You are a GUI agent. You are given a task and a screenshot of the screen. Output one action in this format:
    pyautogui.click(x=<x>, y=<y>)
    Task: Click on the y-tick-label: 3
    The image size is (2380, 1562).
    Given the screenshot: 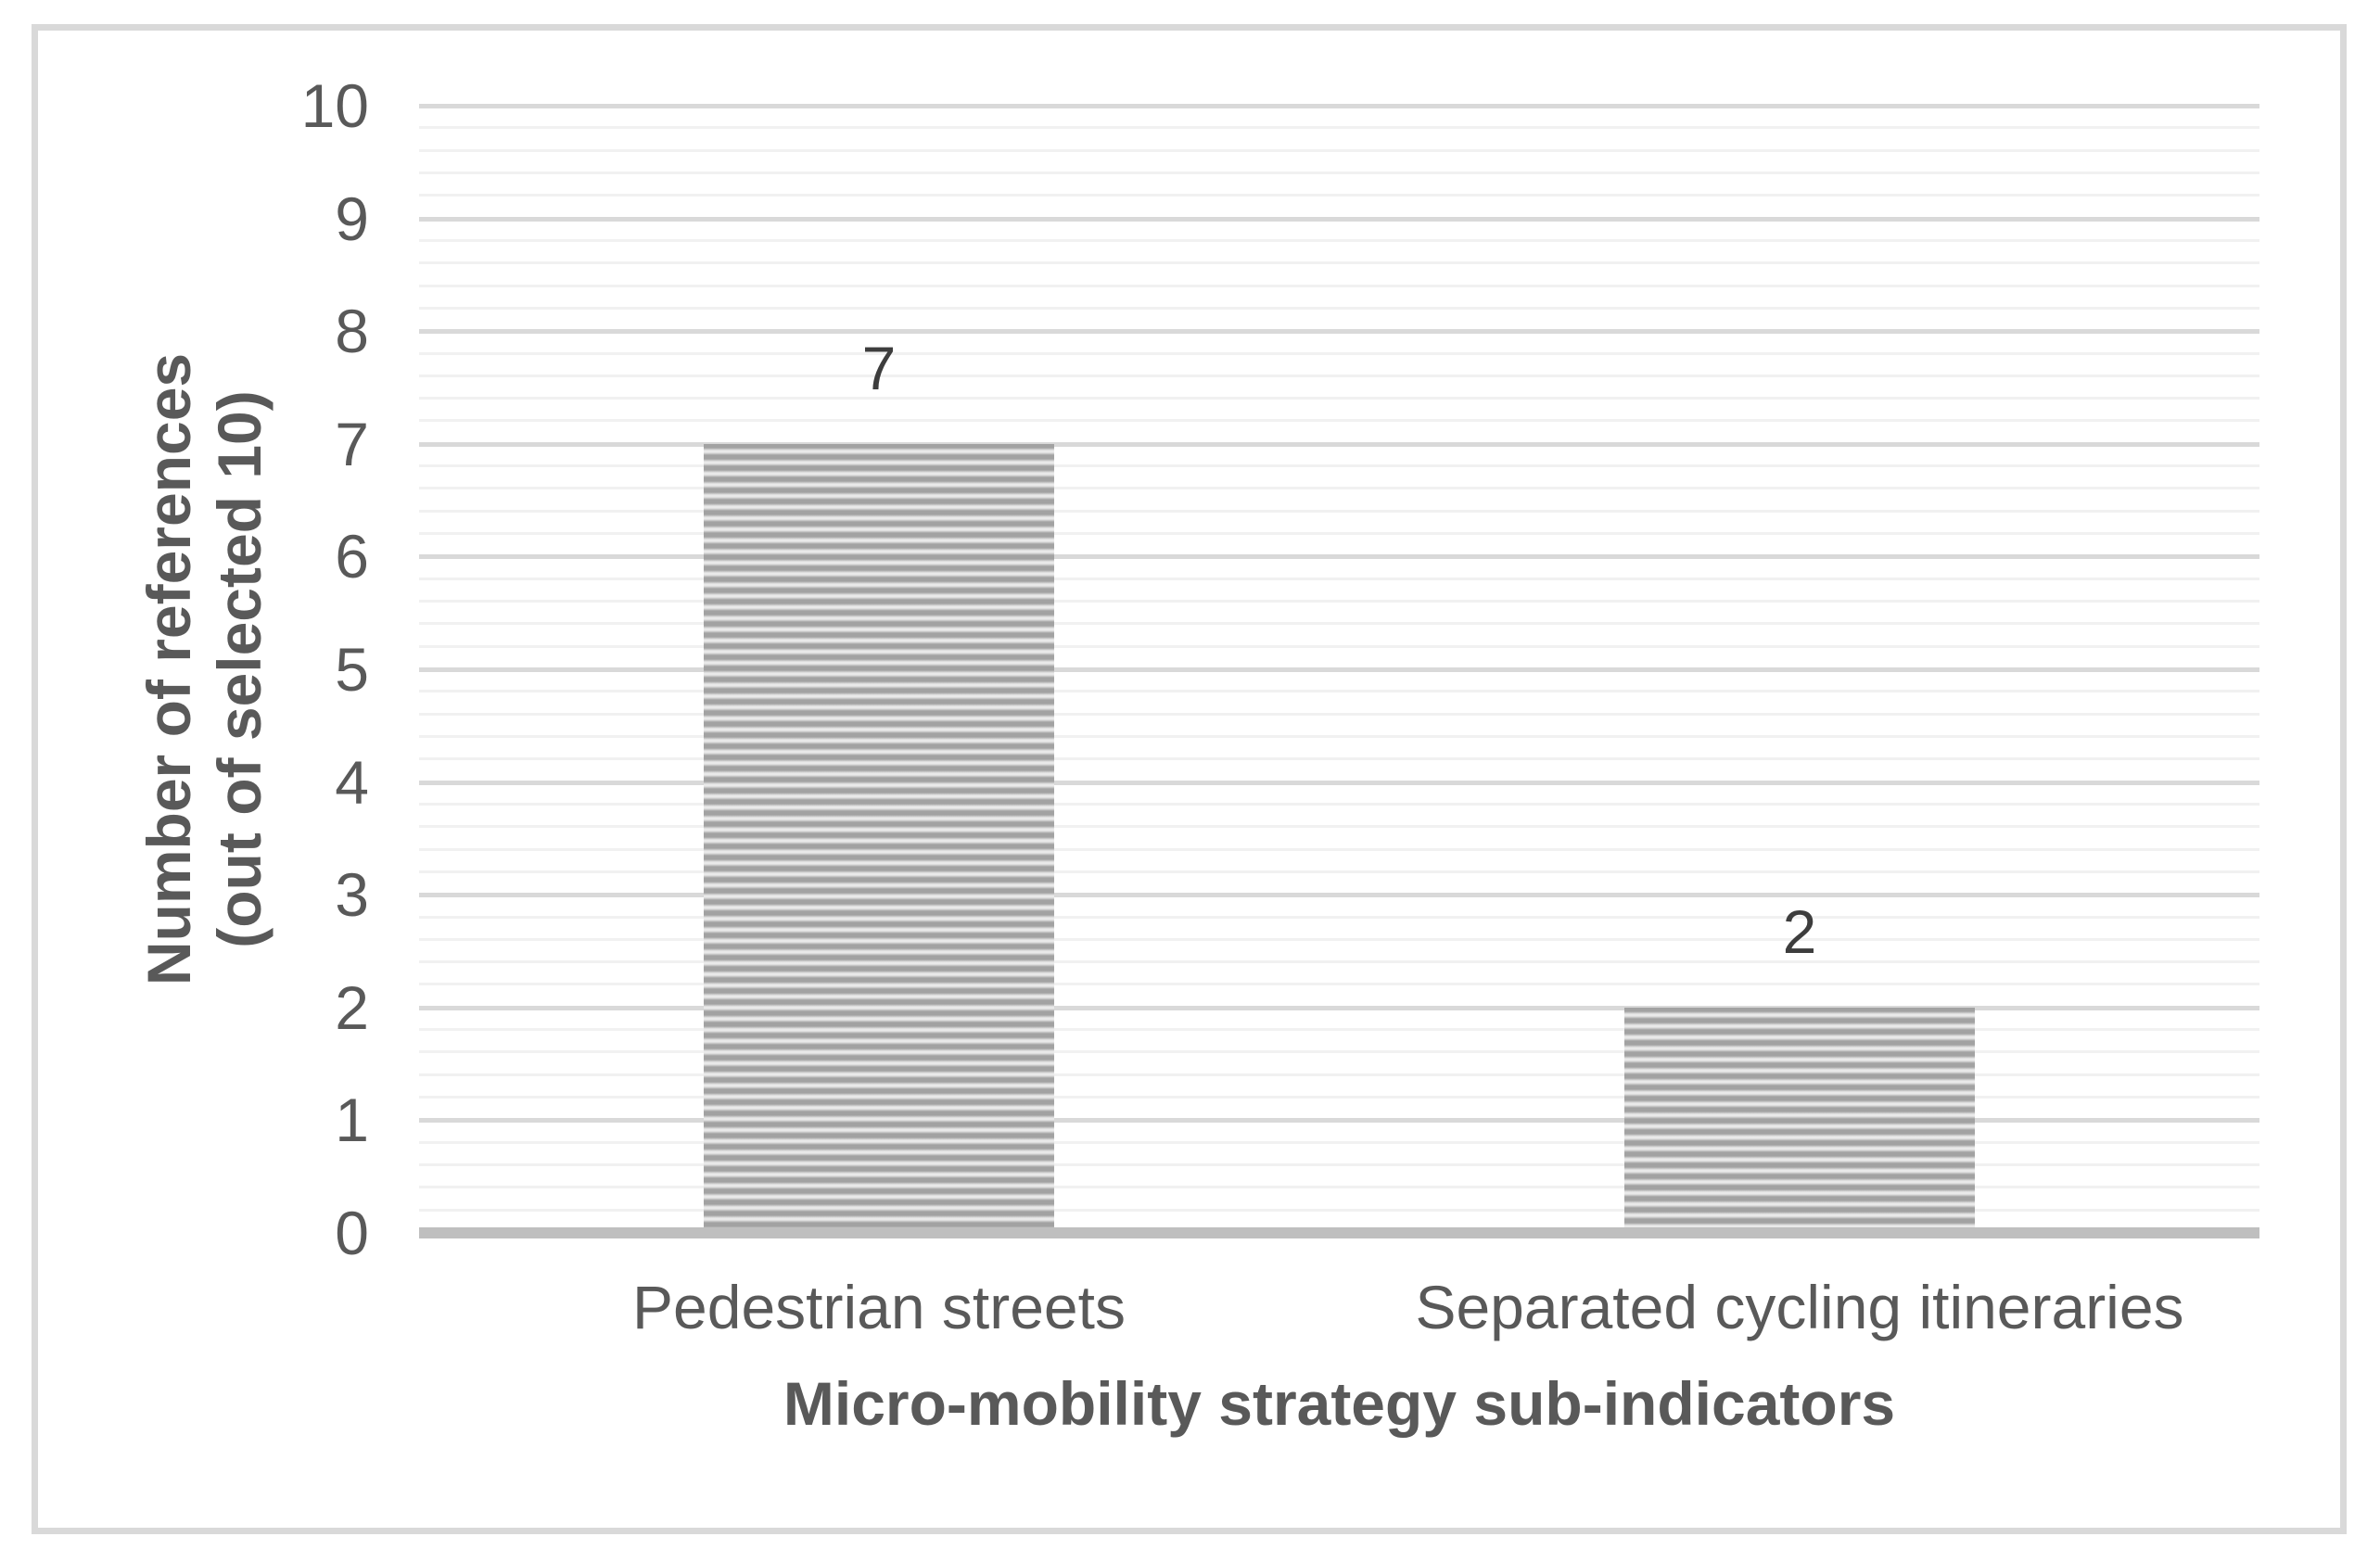 What is the action you would take?
    pyautogui.click(x=352, y=894)
    